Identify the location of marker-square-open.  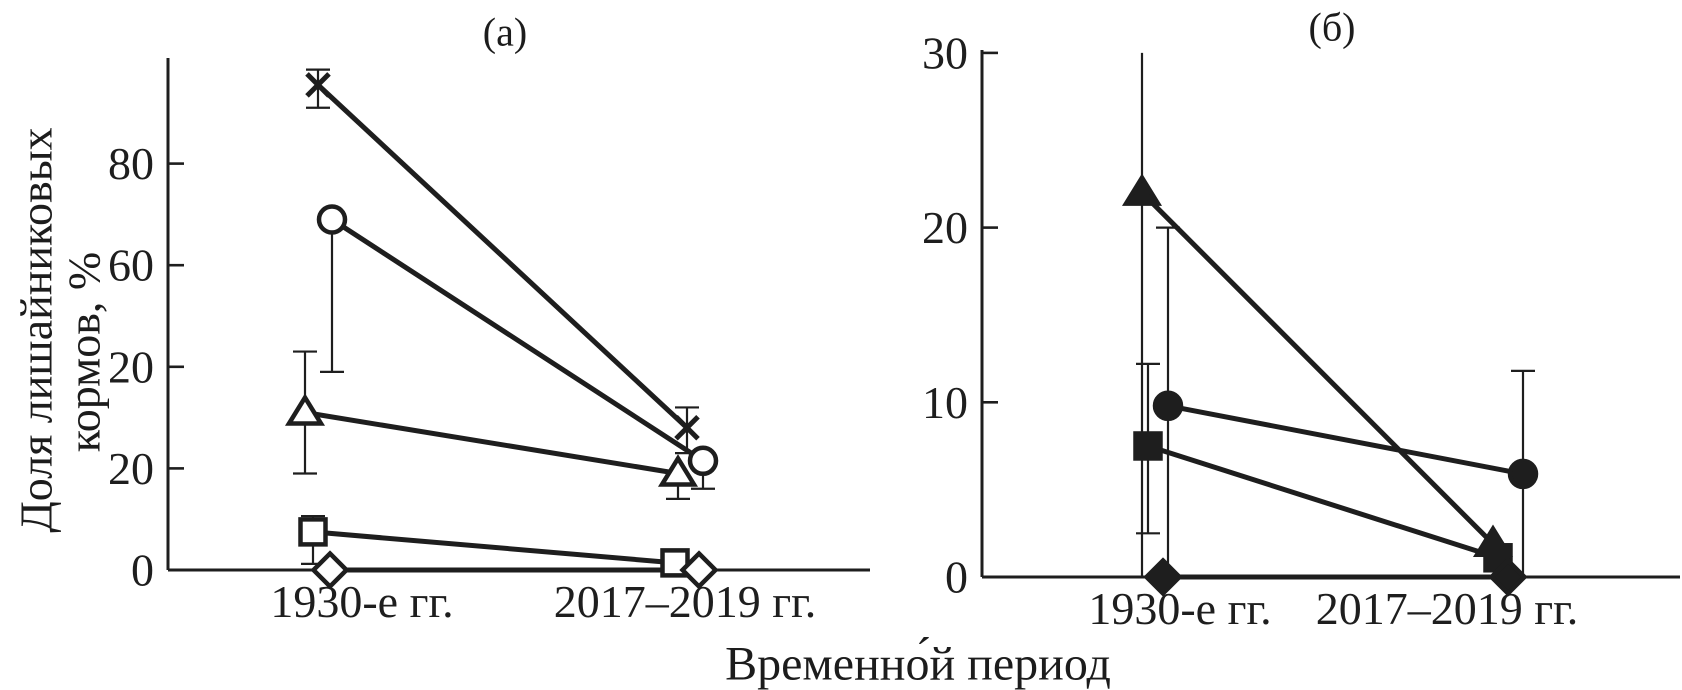
(313, 532).